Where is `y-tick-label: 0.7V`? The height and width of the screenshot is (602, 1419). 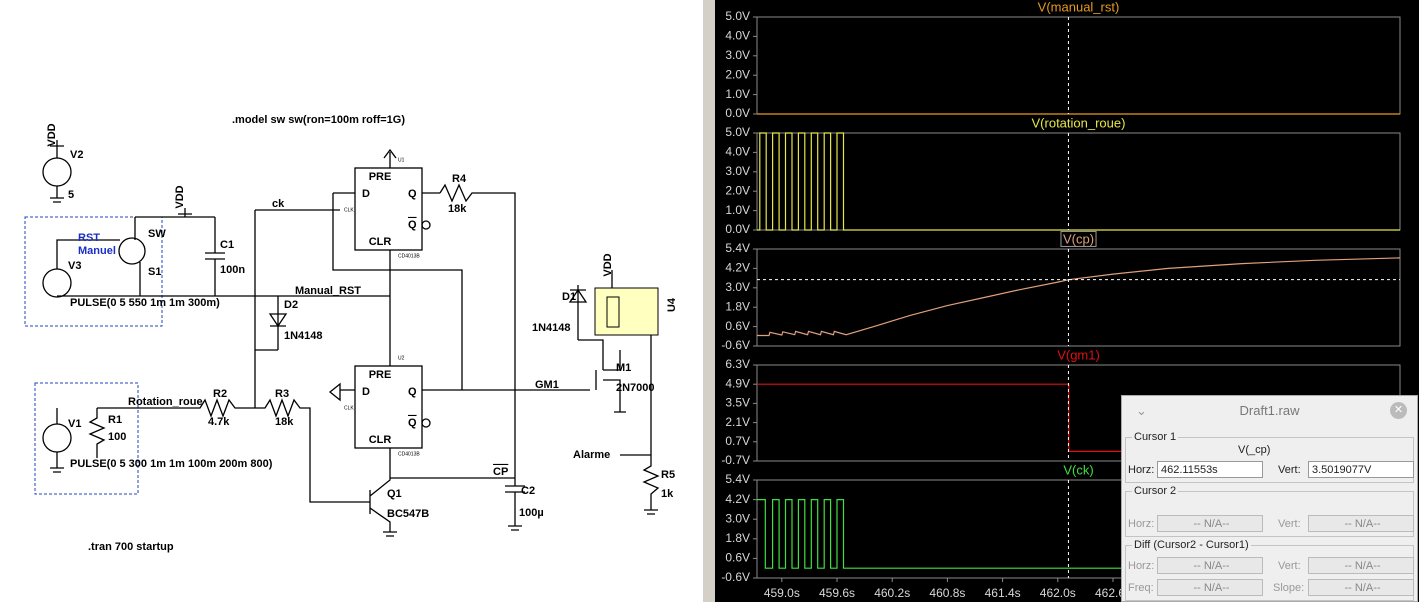 y-tick-label: 0.7V is located at coordinates (737, 441).